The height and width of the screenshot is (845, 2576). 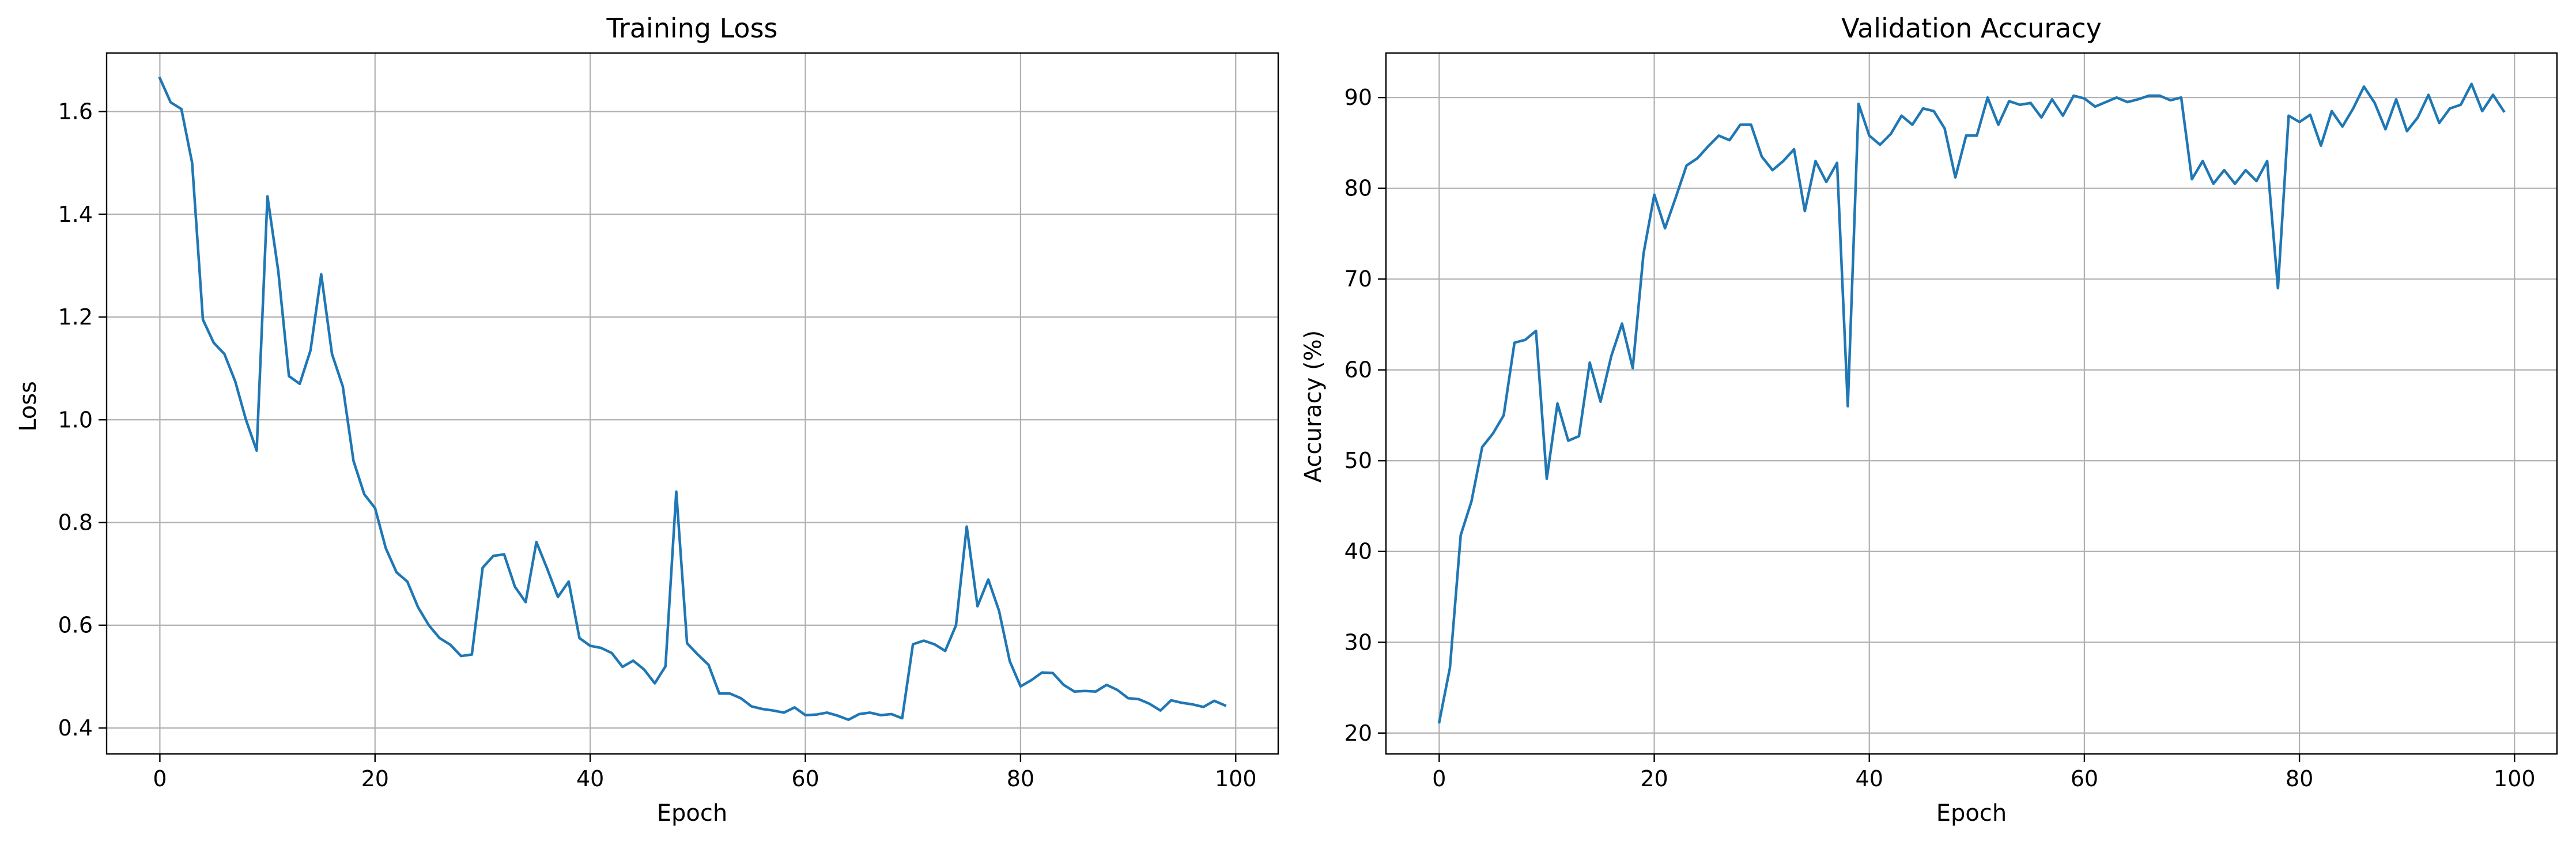 What do you see at coordinates (1358, 279) in the screenshot?
I see `validation-accuracy-y-tick-label: 70` at bounding box center [1358, 279].